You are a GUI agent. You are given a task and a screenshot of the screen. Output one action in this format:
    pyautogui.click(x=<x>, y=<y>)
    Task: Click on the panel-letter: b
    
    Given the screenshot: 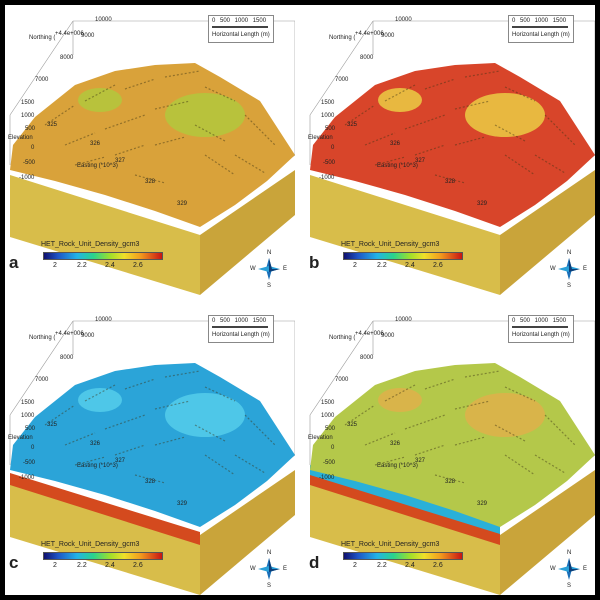 What is the action you would take?
    pyautogui.click(x=314, y=262)
    